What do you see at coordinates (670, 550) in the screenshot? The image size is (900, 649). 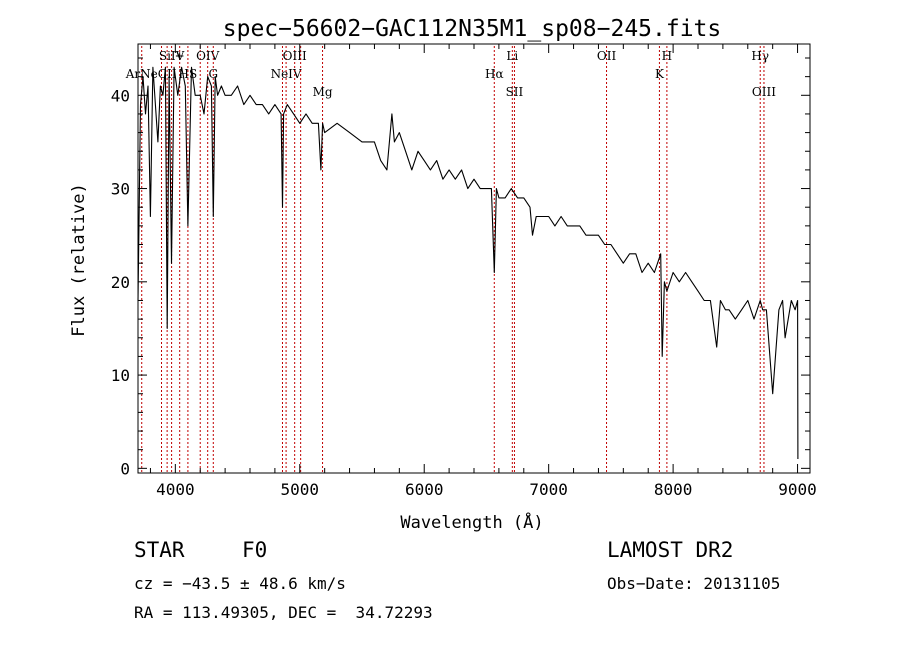 I see `survey-name: LAMOST DR2` at bounding box center [670, 550].